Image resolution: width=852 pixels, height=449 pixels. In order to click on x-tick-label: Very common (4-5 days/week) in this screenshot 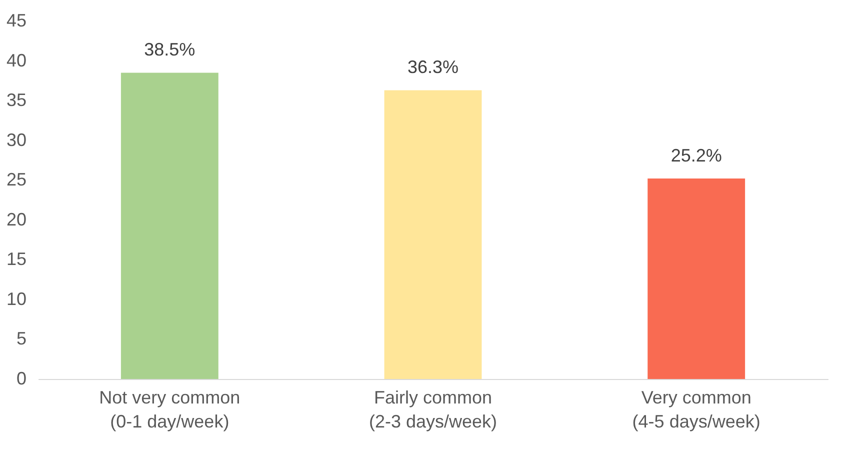, I will do `click(696, 410)`.